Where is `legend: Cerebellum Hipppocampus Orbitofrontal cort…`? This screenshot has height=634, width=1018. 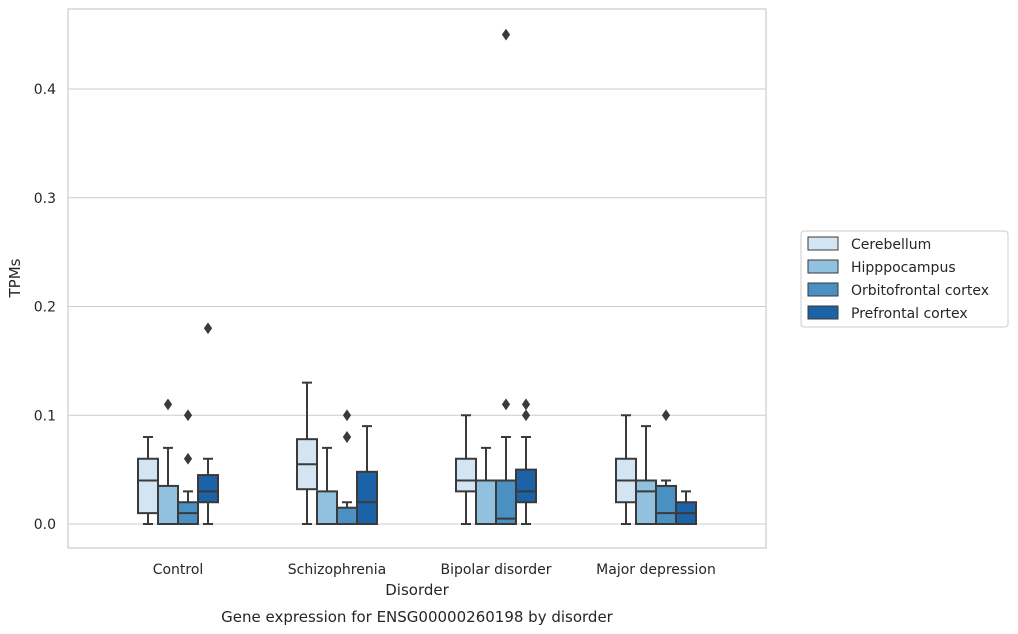
legend: Cerebellum Hipppocampus Orbitofrontal cort… is located at coordinates (904, 279).